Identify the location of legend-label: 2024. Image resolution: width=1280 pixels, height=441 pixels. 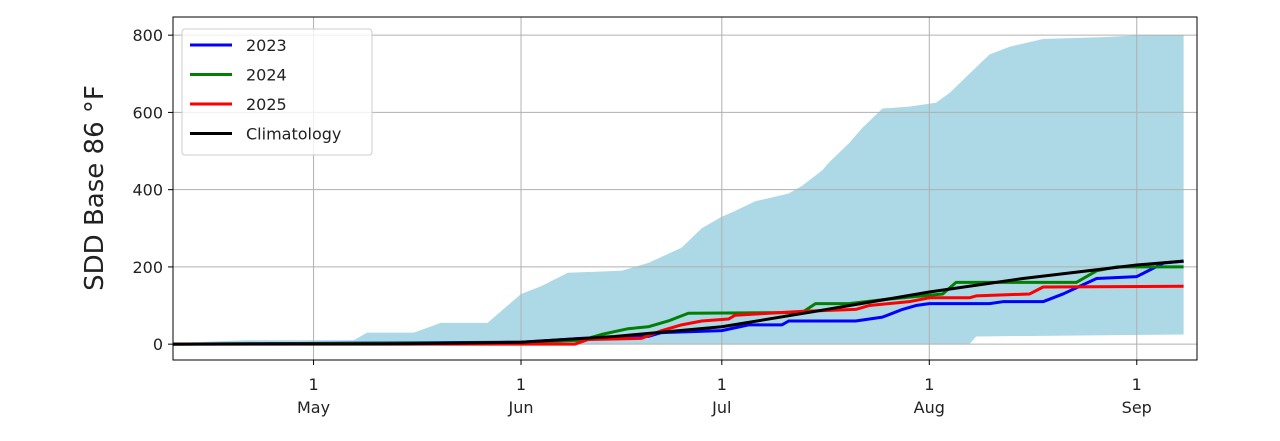
(266, 75).